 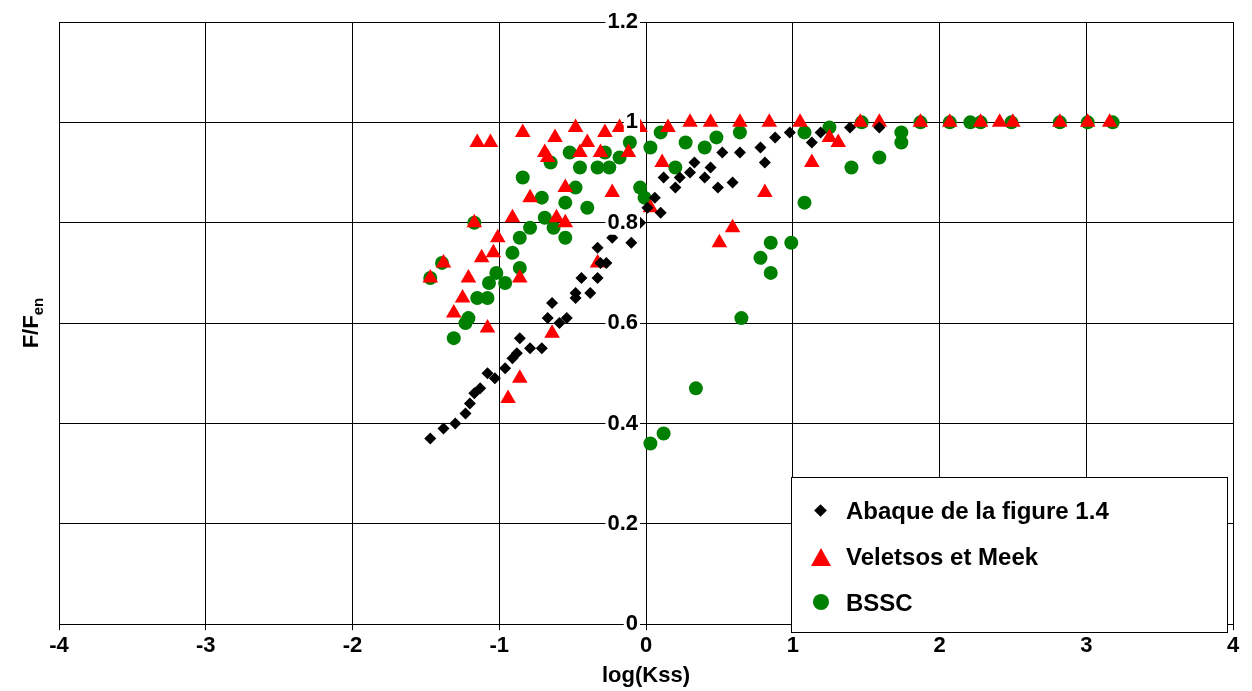 I want to click on x-tick-label: -3, so click(x=205, y=645).